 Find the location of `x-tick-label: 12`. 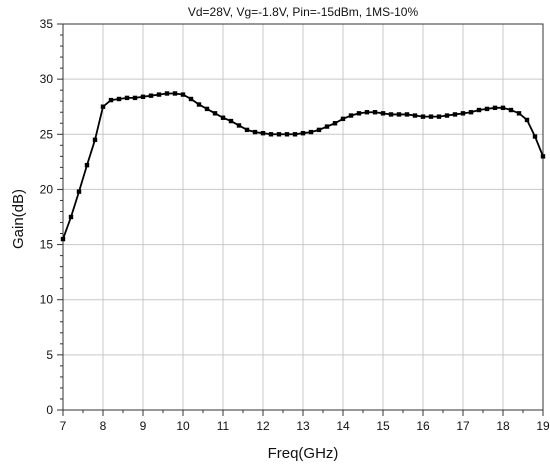

x-tick-label: 12 is located at coordinates (263, 426).